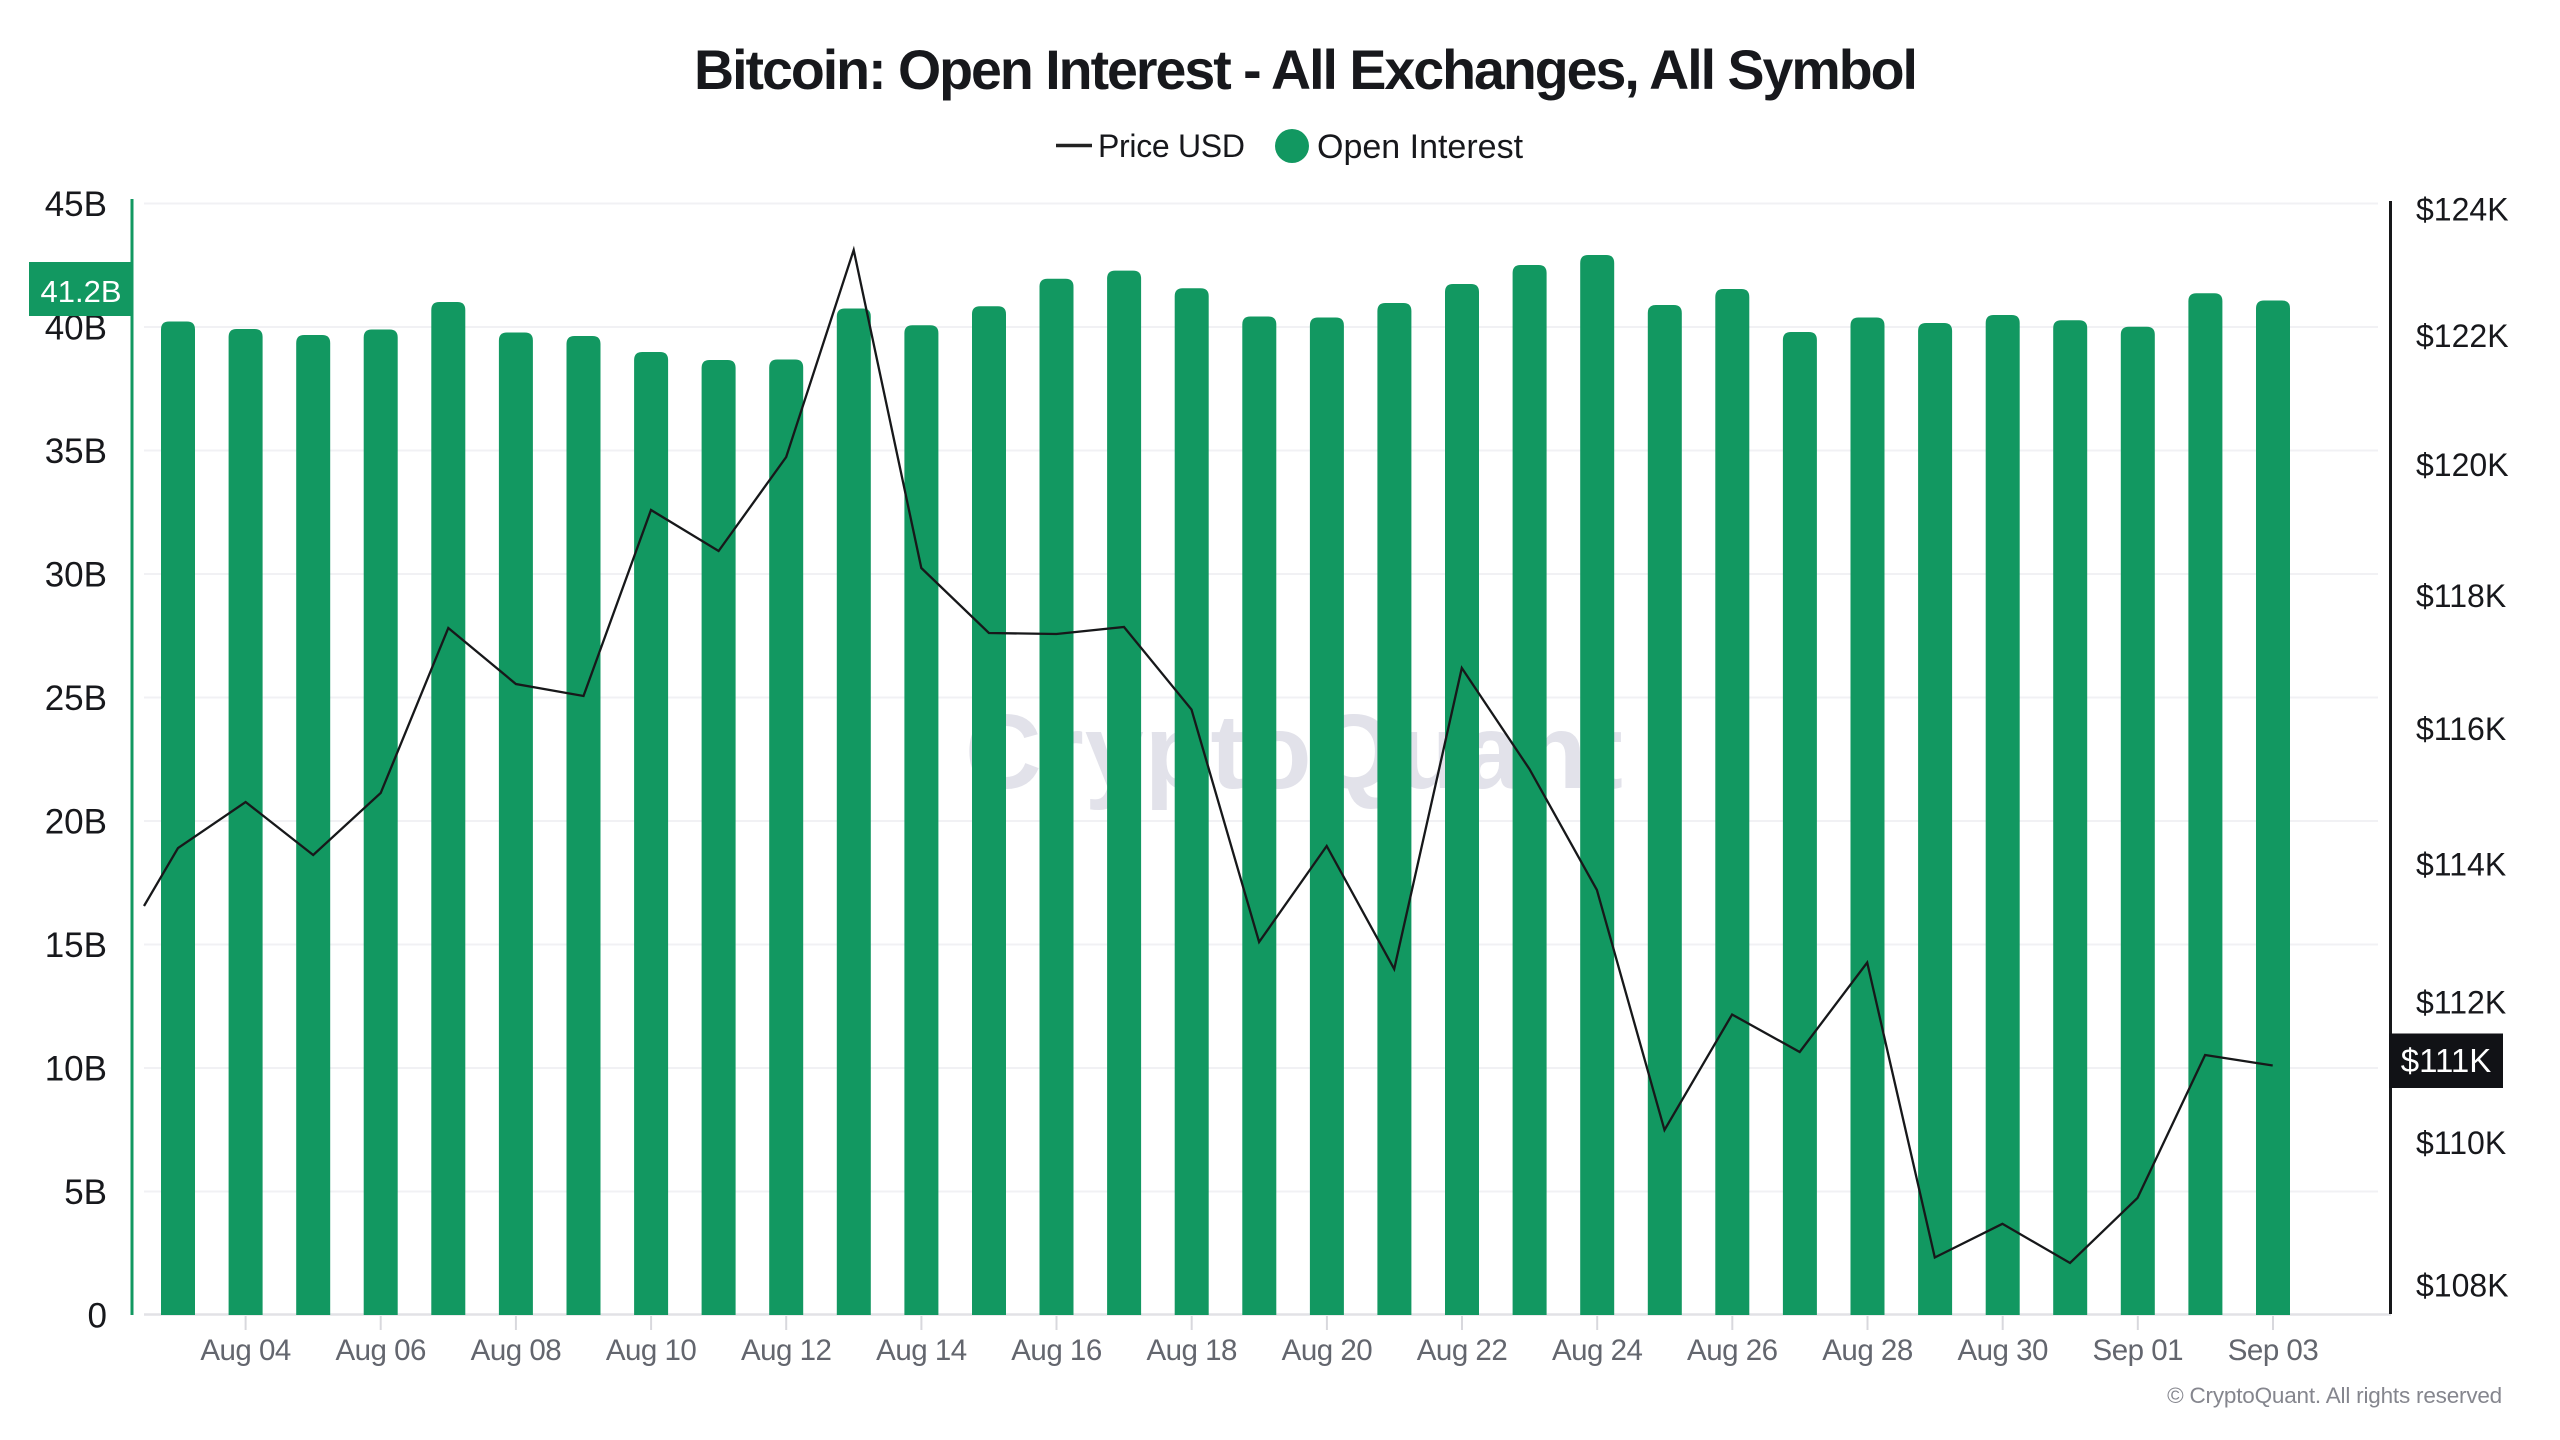 This screenshot has height=1440, width=2560. Describe the element at coordinates (2462, 336) in the screenshot. I see `svg-text: $122K` at that location.